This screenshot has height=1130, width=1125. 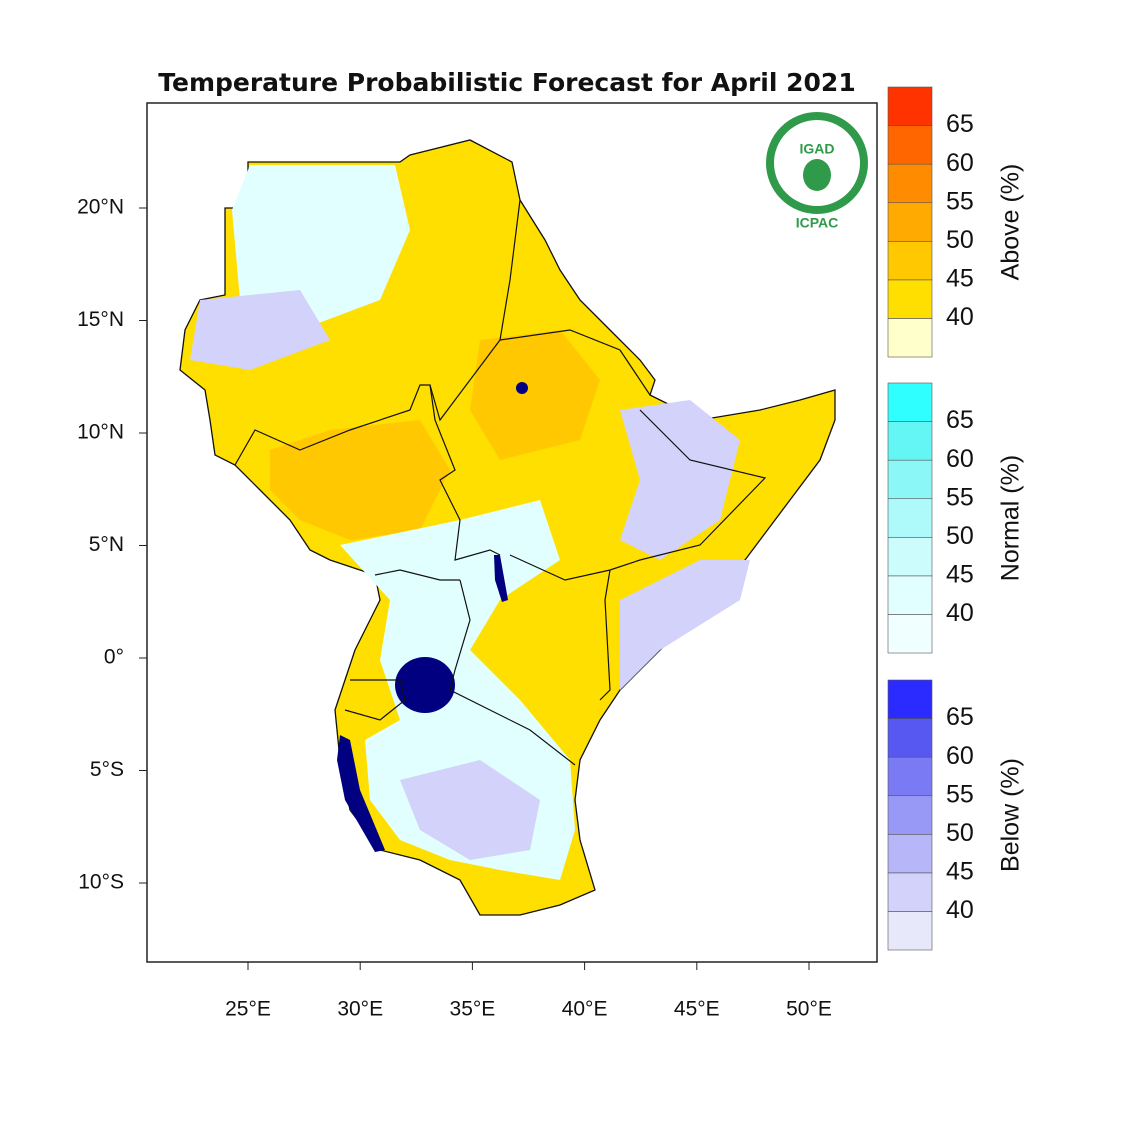 I want to click on colorbar-title: Below (%), so click(x=1011, y=815).